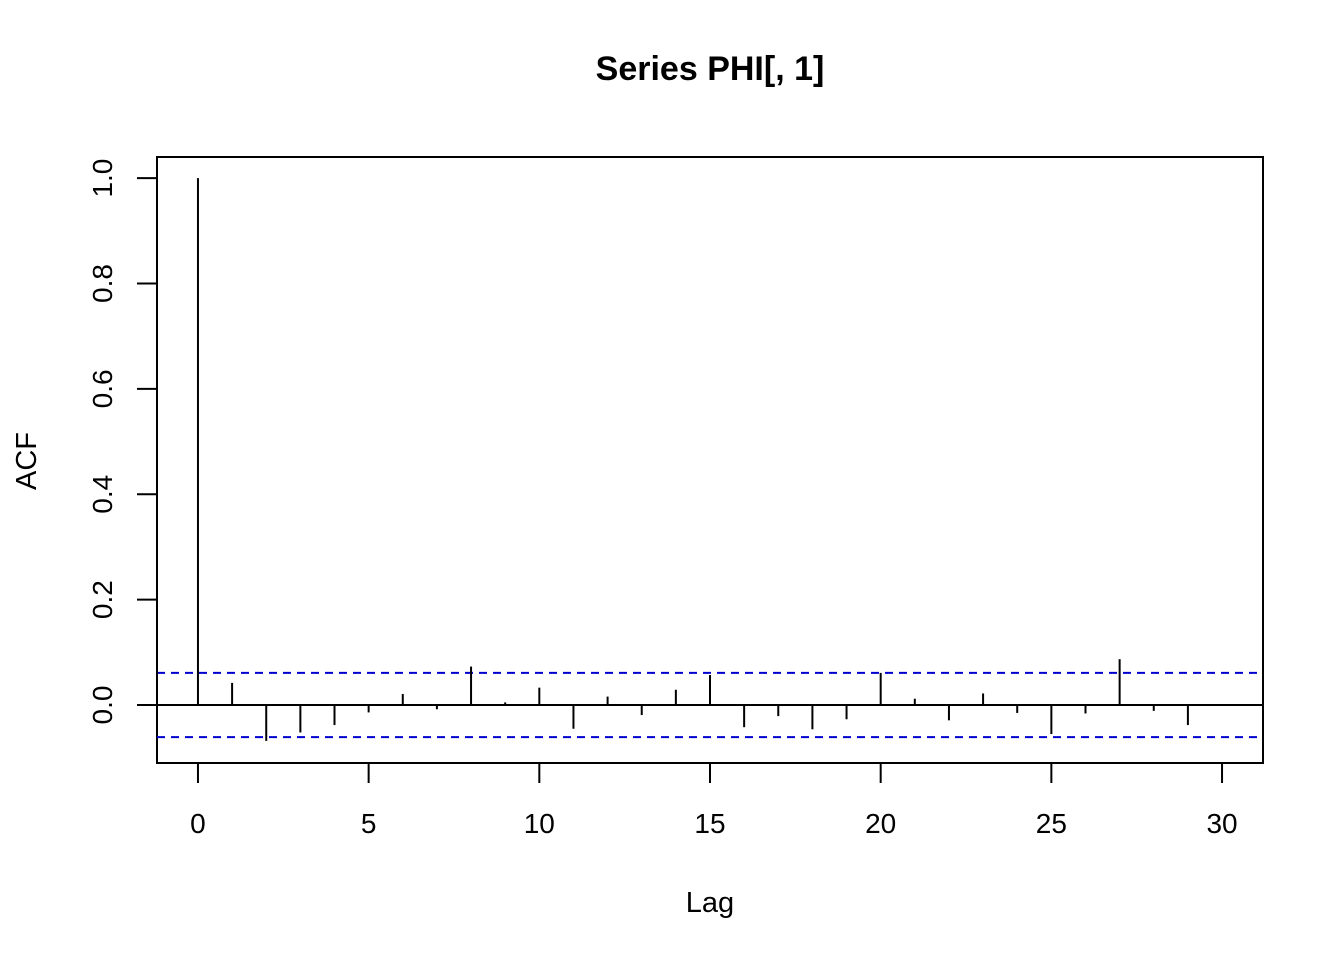 The width and height of the screenshot is (1344, 960). I want to click on y-tick-label-3: 0.6, so click(102, 388).